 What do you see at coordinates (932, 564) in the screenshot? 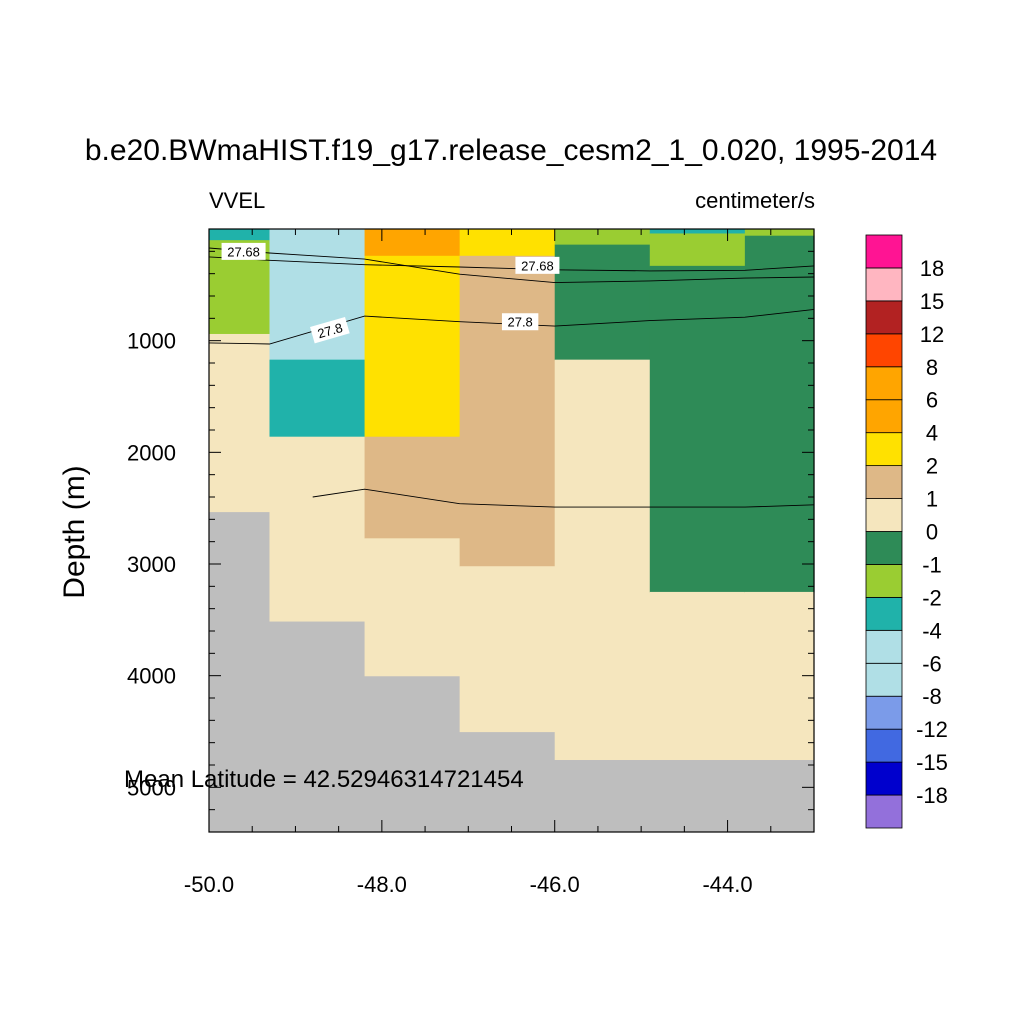
I see `colorbar-label: -1` at bounding box center [932, 564].